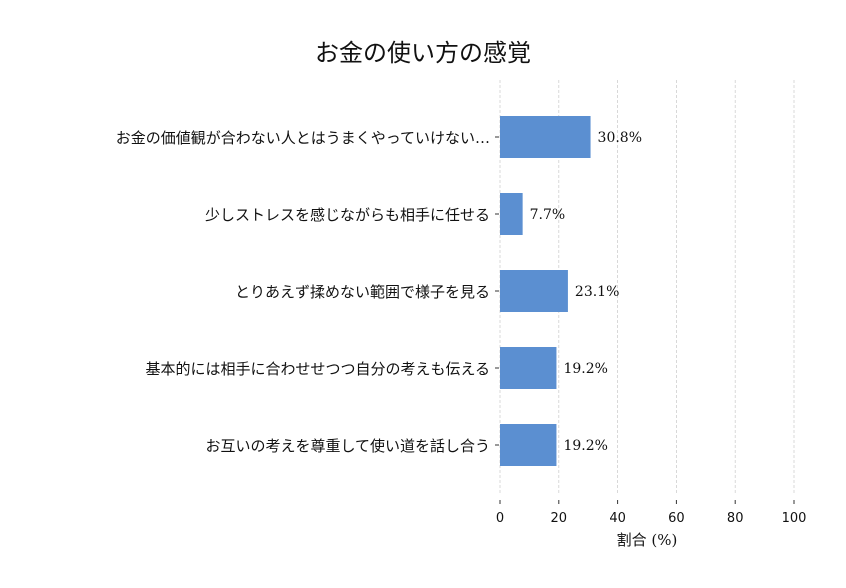 The height and width of the screenshot is (588, 846). Describe the element at coordinates (651, 513) in the screenshot. I see `x-axis-ticks: 0 20 40 60 80 100` at that location.